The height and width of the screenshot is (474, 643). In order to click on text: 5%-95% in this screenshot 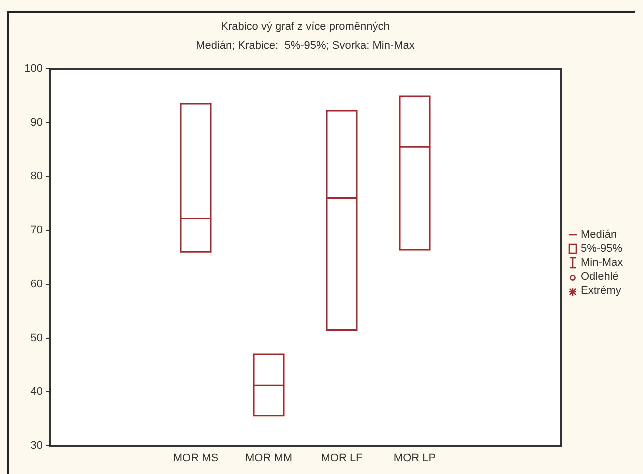, I will do `click(602, 249)`.